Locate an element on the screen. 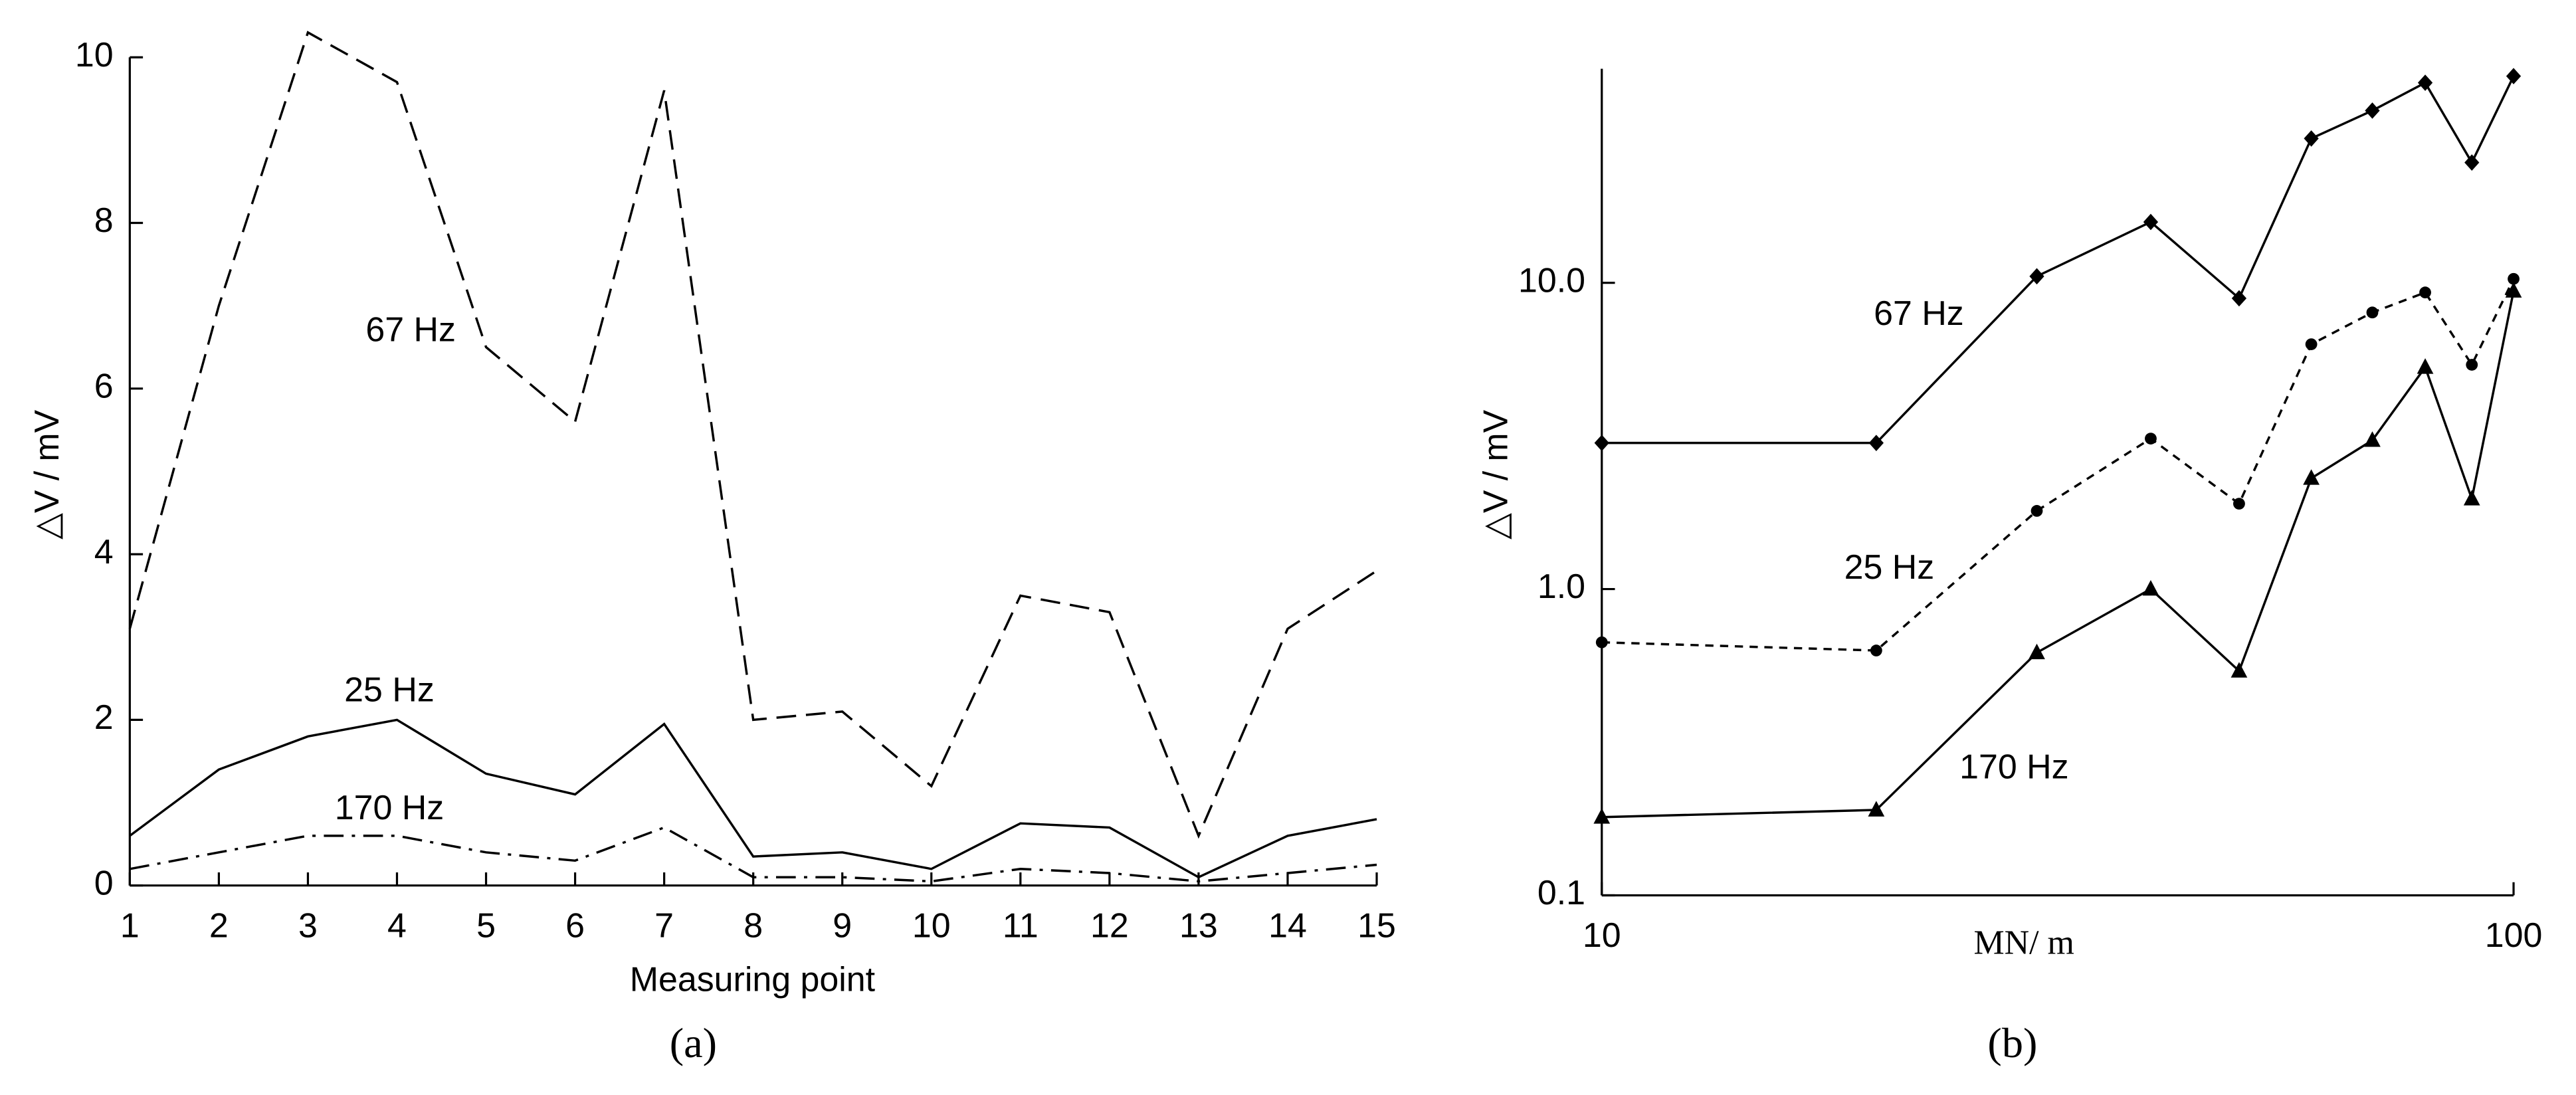 Image resolution: width=2576 pixels, height=1095 pixels. x-tick-label: 14 is located at coordinates (1288, 925).